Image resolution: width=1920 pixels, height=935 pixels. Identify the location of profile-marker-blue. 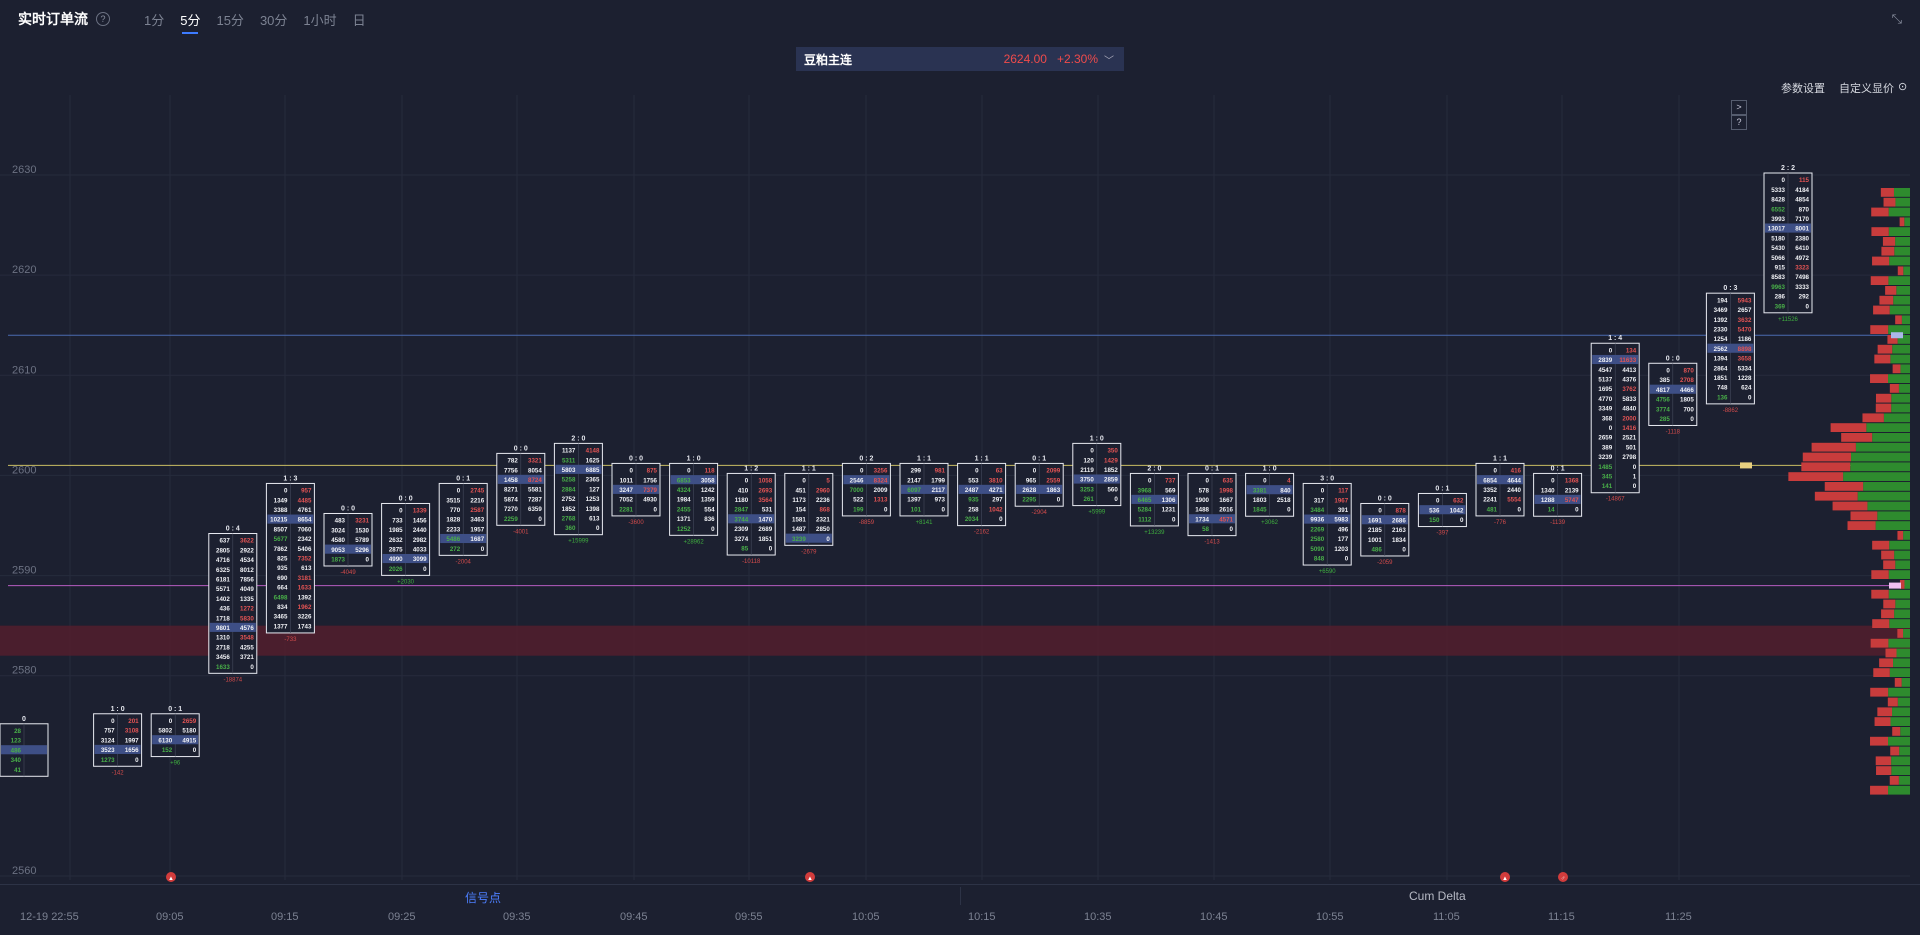
(1897, 335).